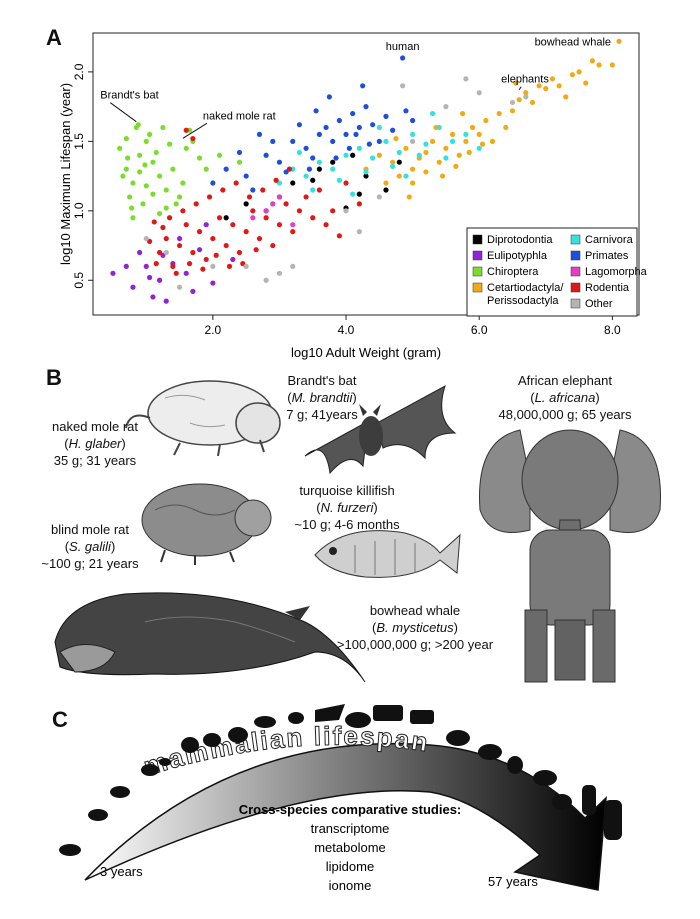 This screenshot has height=919, width=700. What do you see at coordinates (612, 330) in the screenshot?
I see `x-tick-label: 8.0` at bounding box center [612, 330].